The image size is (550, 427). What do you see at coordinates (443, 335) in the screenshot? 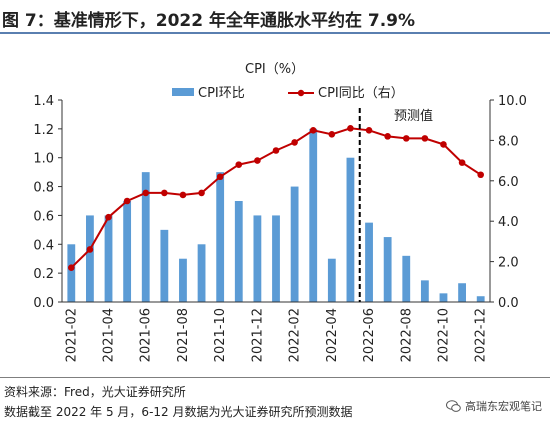
I see `x-tick-label: 2022-10` at bounding box center [443, 335].